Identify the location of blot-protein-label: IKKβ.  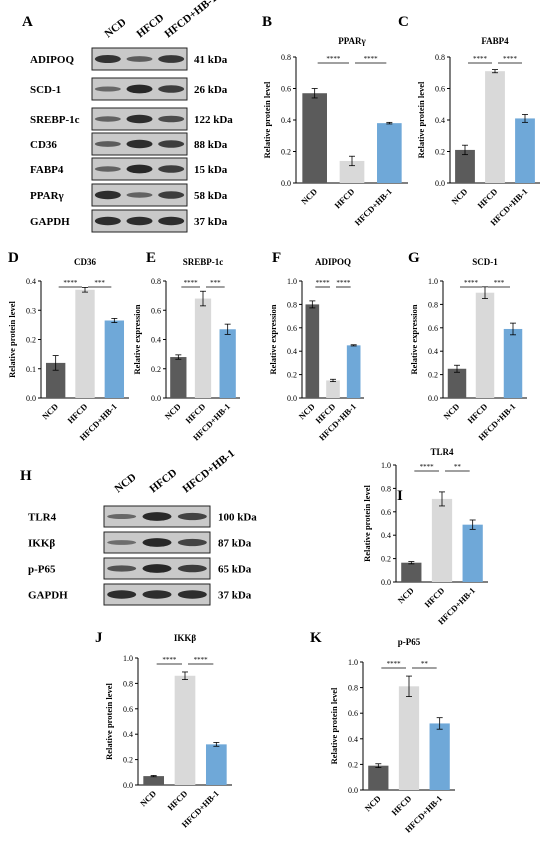
(41, 544).